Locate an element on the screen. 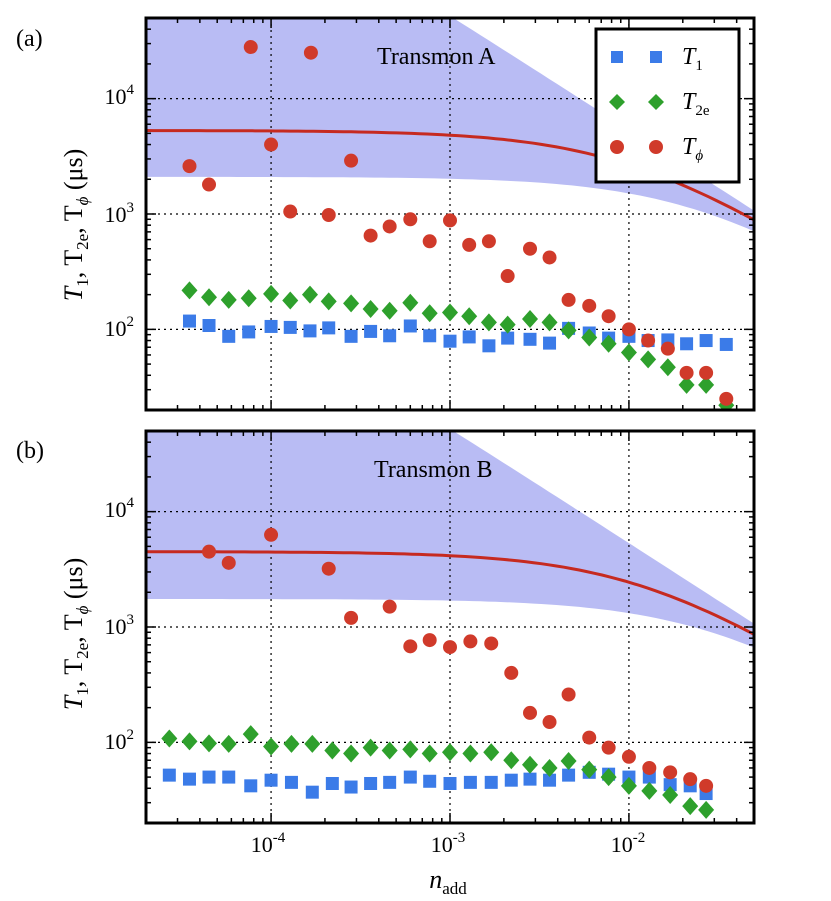 The image size is (831, 901). panel-title-b: Transmon B is located at coordinates (433, 470).